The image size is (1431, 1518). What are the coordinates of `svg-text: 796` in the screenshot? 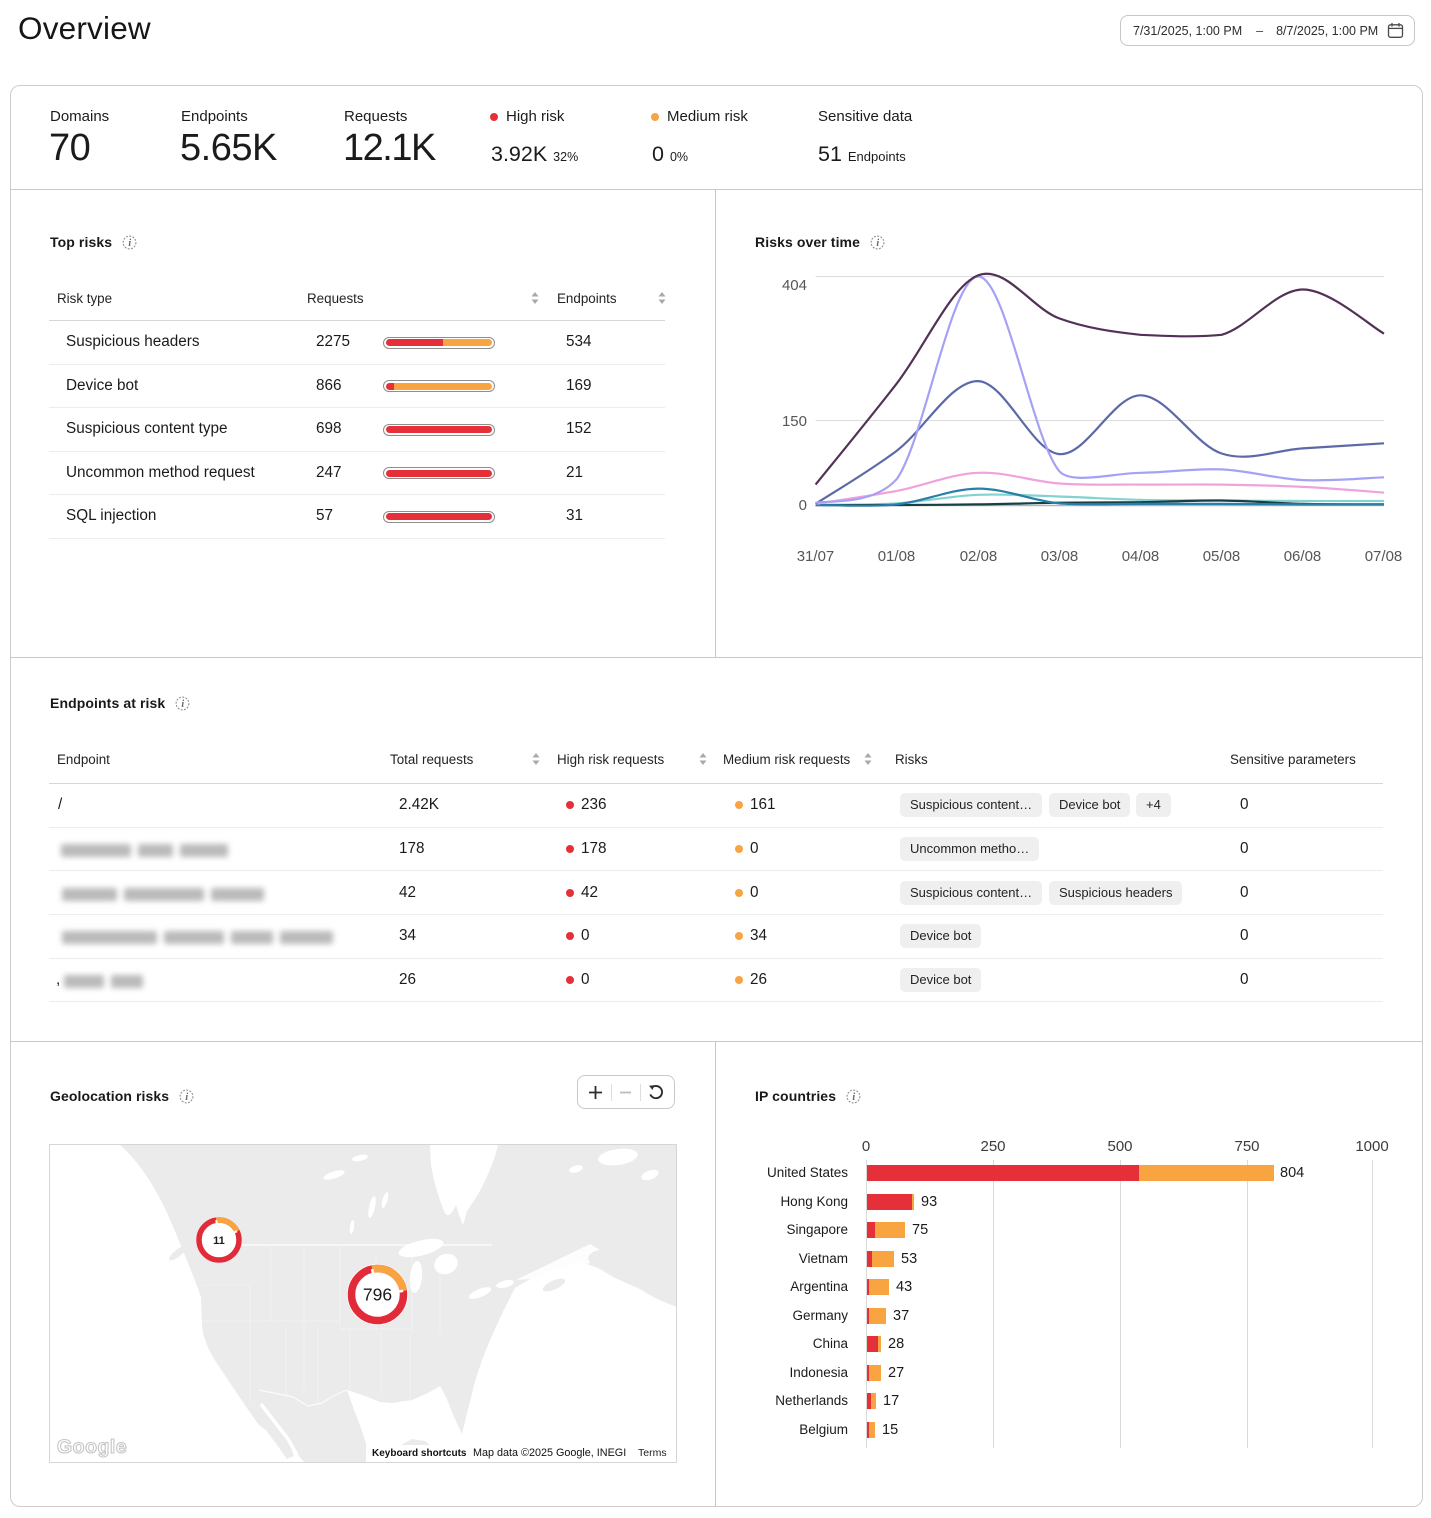 It's located at (377, 1295).